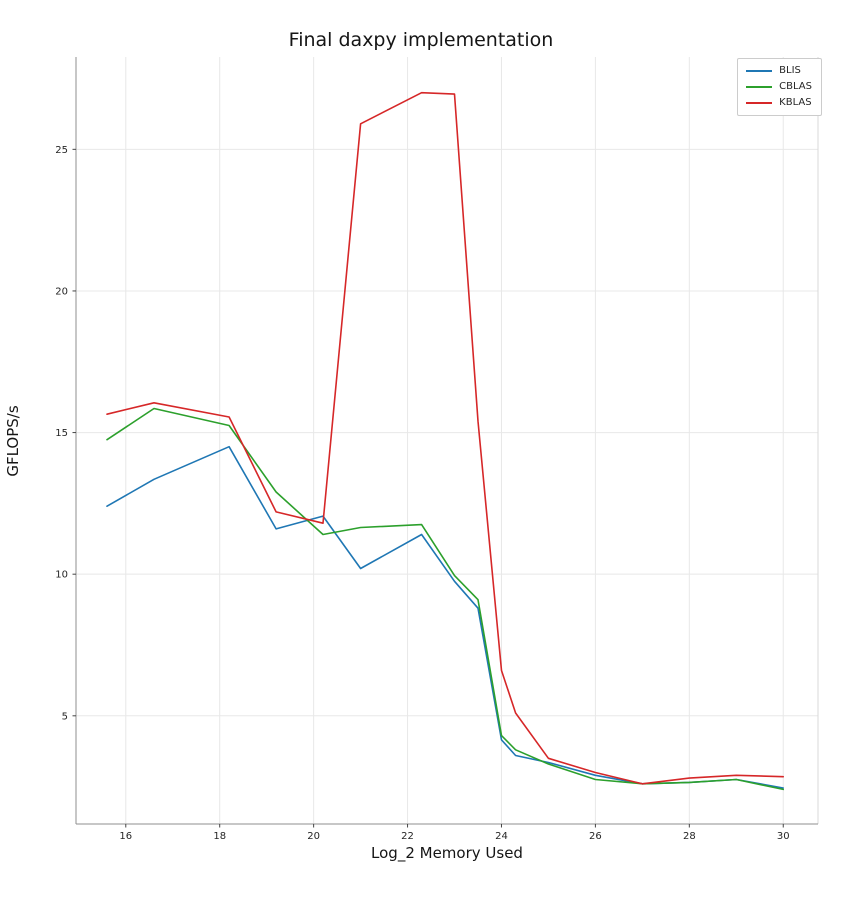  I want to click on y-tick-label: 15, so click(61, 433).